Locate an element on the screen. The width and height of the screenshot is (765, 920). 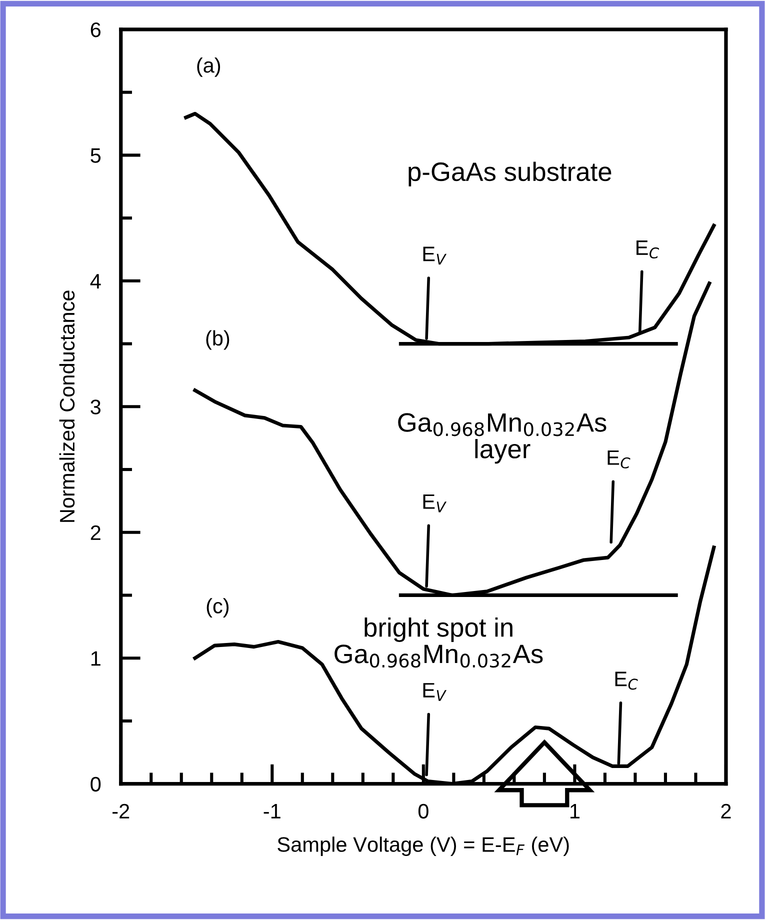
series-label: (c) is located at coordinates (217, 608).